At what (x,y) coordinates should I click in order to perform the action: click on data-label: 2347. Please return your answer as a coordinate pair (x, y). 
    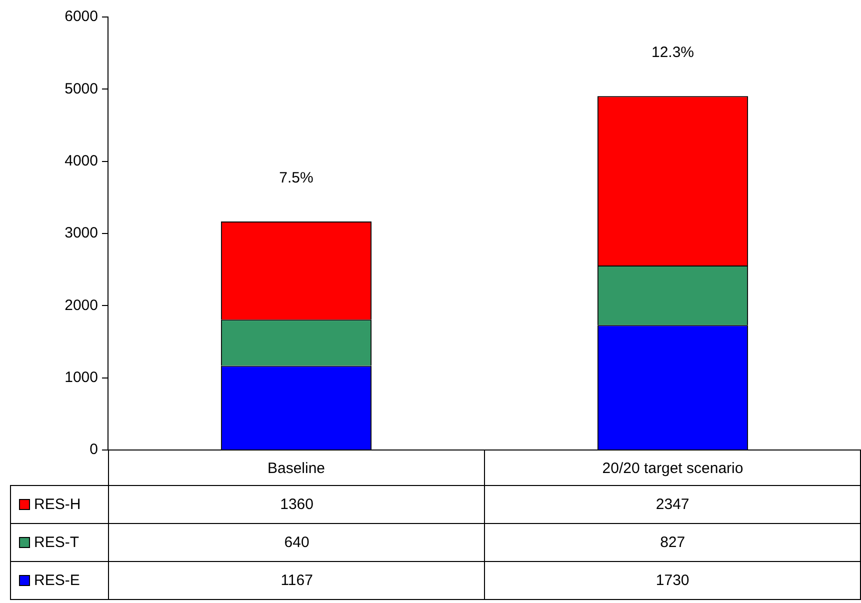
    Looking at the image, I should click on (672, 504).